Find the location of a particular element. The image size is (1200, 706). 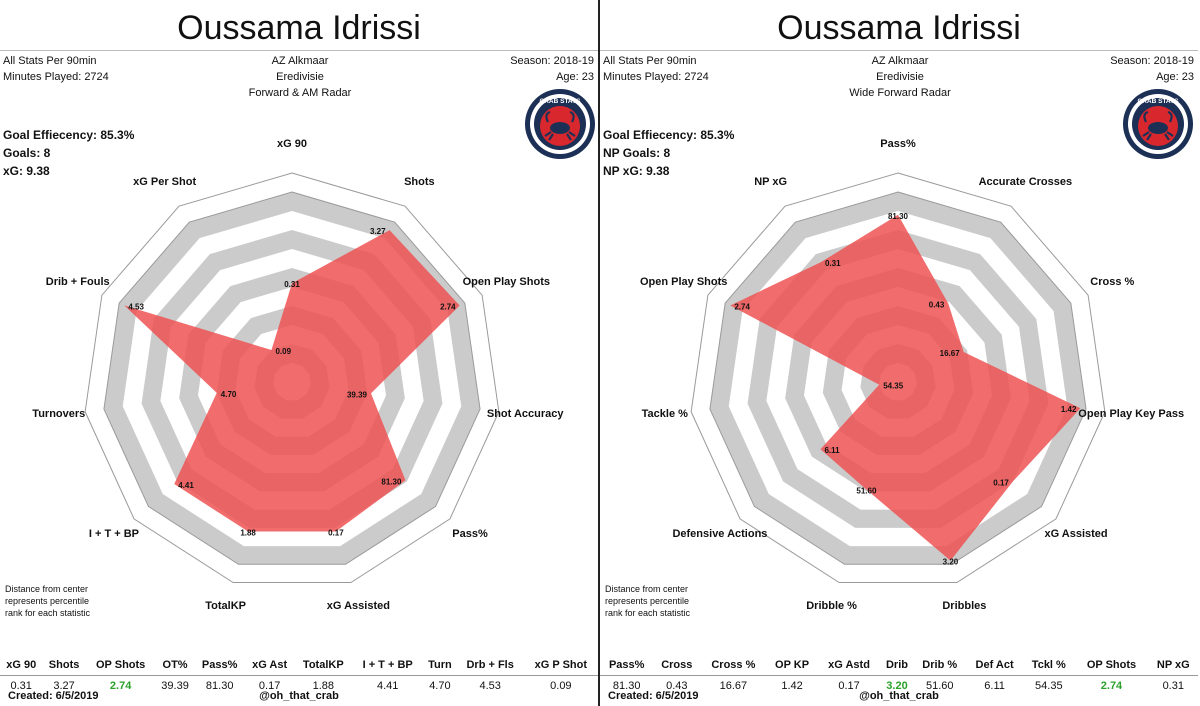

table-header-cell: xG Ast is located at coordinates (269, 665).